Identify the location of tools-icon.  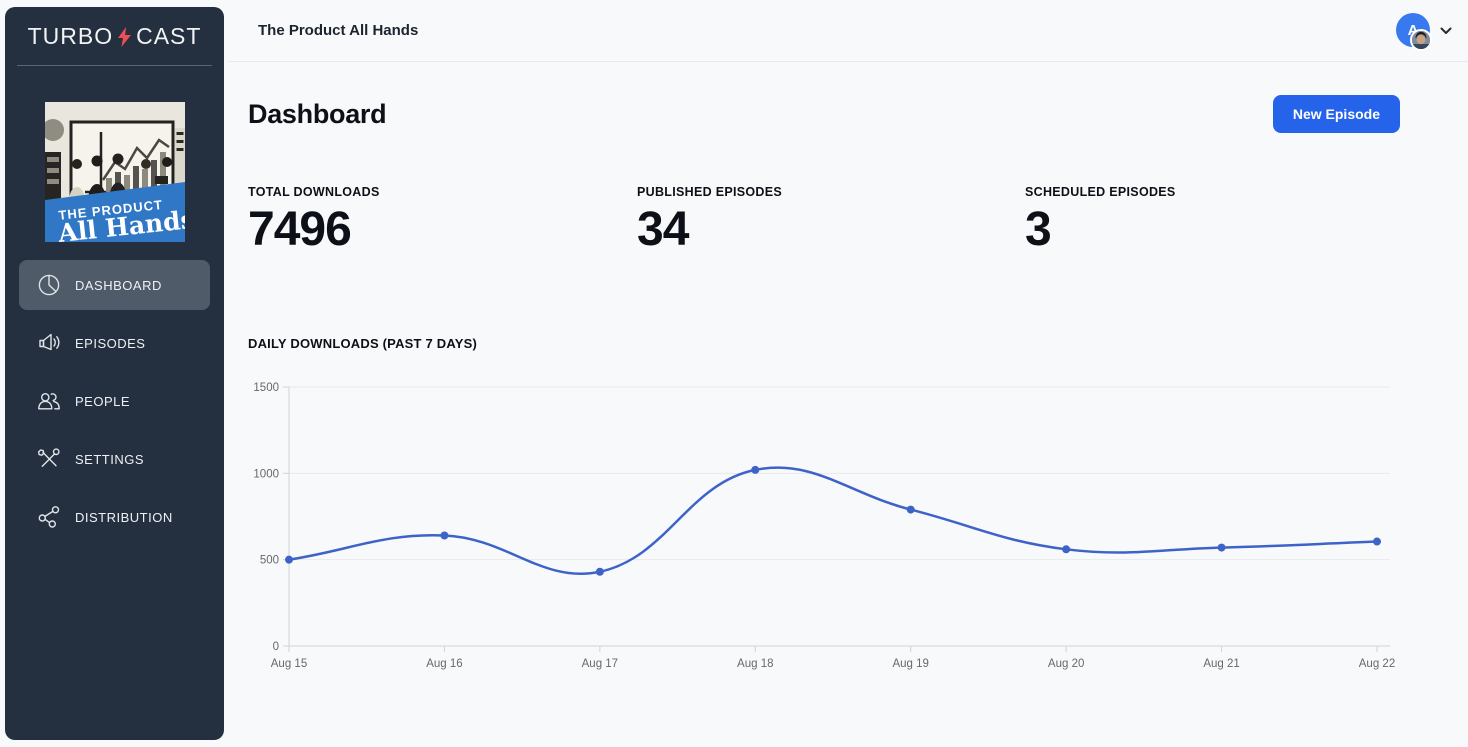
(48, 457).